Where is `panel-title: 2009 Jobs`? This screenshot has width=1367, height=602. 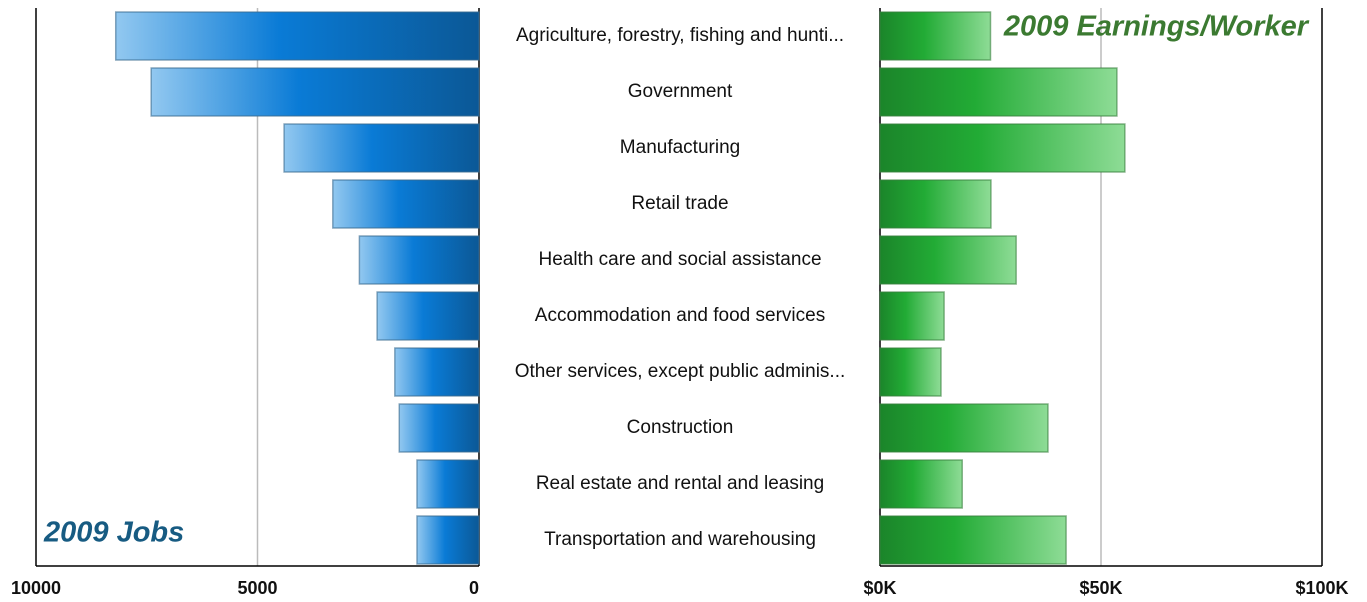 panel-title: 2009 Jobs is located at coordinates (113, 533).